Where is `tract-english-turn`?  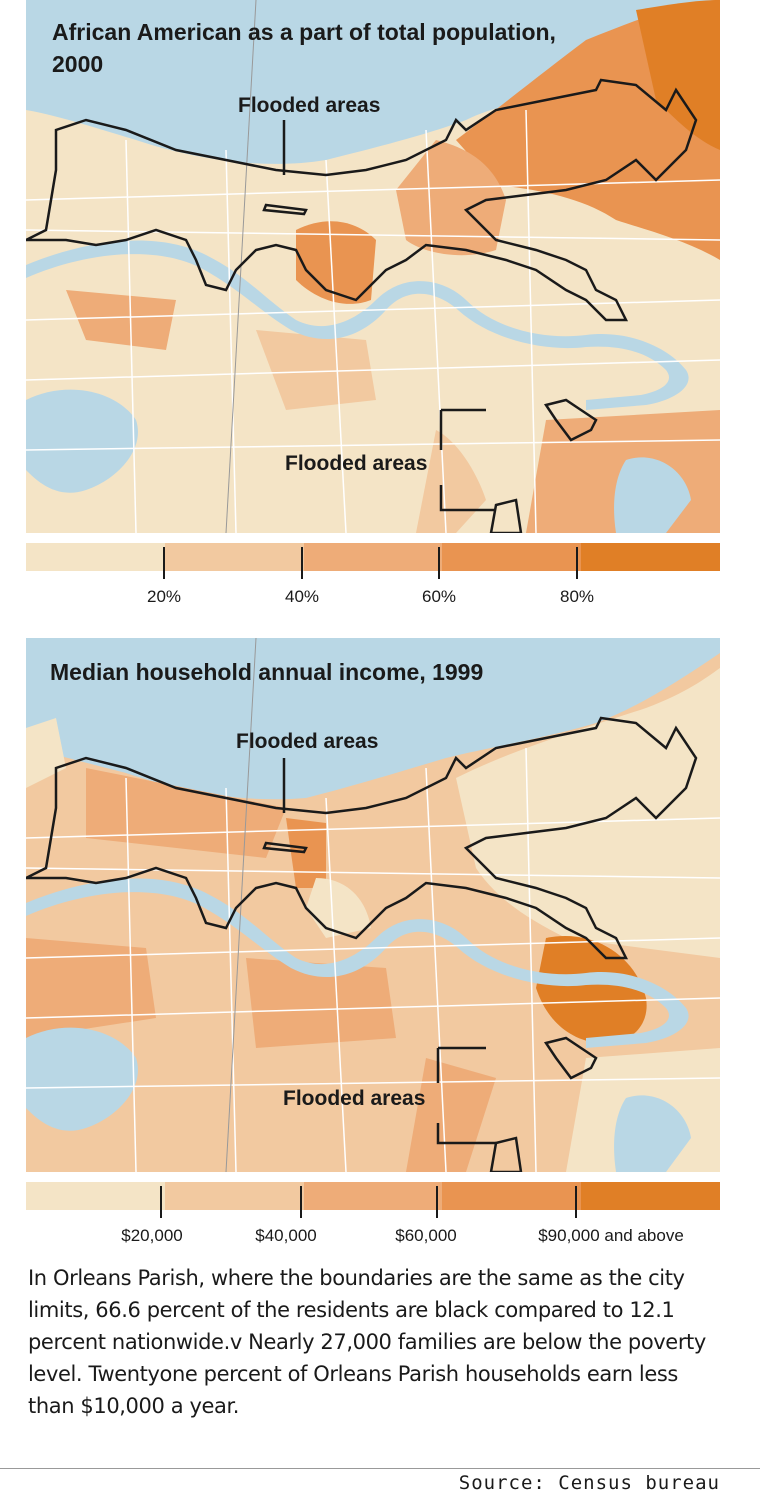 tract-english-turn is located at coordinates (591, 990).